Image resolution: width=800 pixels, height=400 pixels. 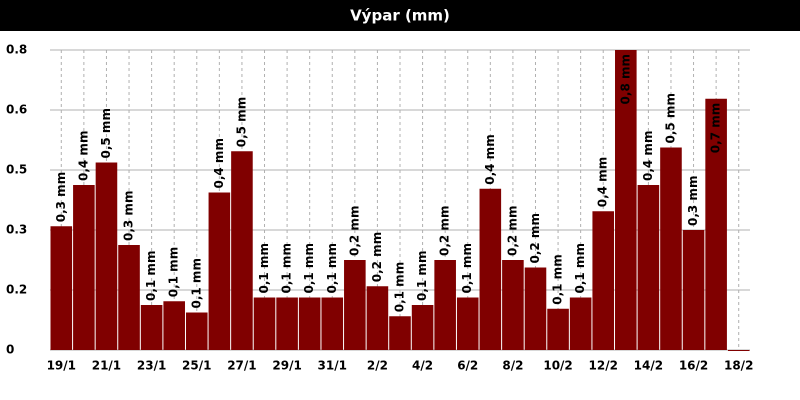 I want to click on value-label: 0,8 mm, so click(x=625, y=79).